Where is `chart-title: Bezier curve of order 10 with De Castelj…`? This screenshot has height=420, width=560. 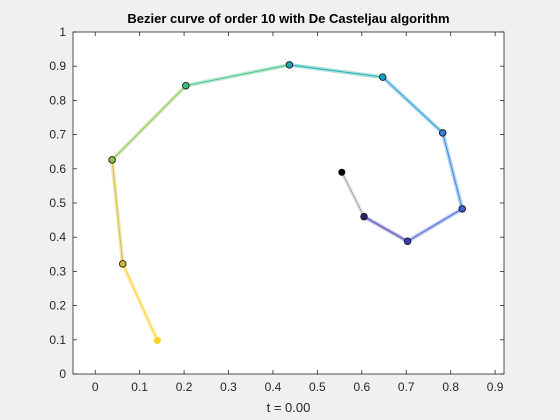 chart-title: Bezier curve of order 10 with De Castelj… is located at coordinates (288, 18).